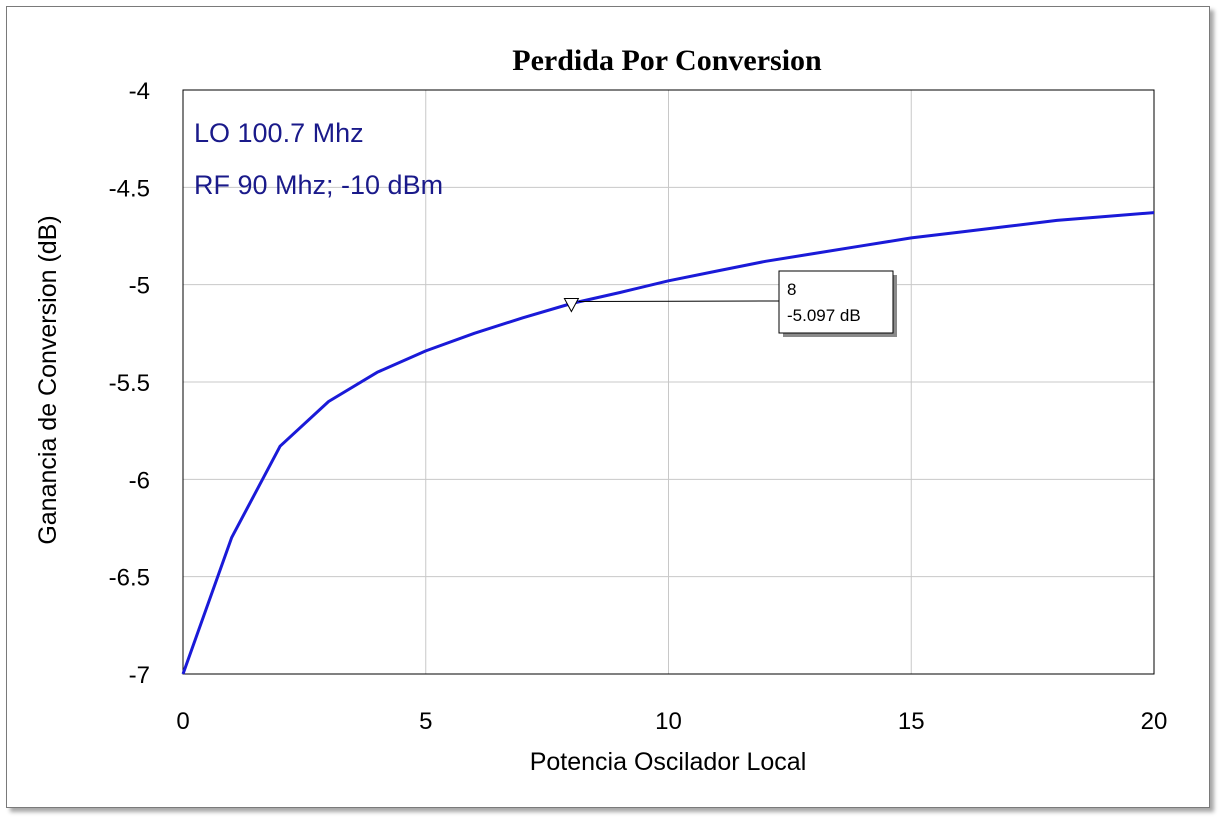  I want to click on data-marker: 8 -5.097 dB, so click(730, 303).